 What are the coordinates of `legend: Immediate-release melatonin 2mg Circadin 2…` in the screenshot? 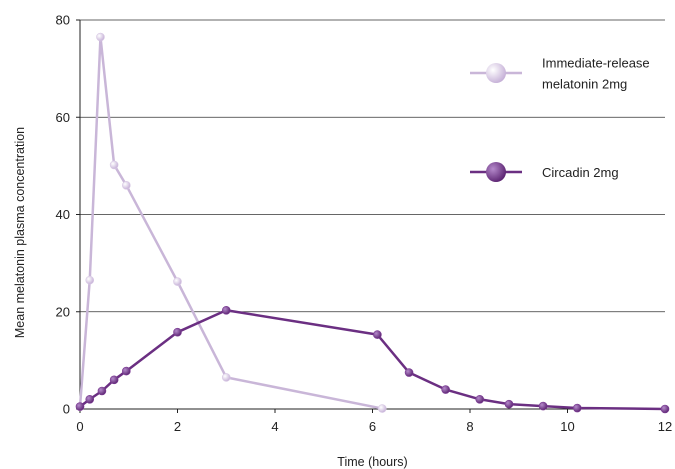 It's located at (560, 119).